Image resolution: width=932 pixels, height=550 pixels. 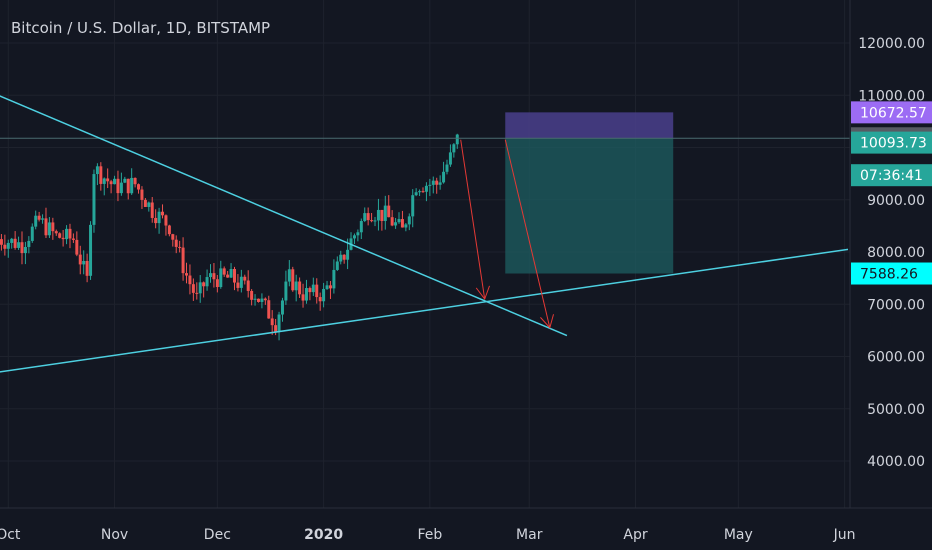 What do you see at coordinates (844, 535) in the screenshot?
I see `time-tick-label: Jun` at bounding box center [844, 535].